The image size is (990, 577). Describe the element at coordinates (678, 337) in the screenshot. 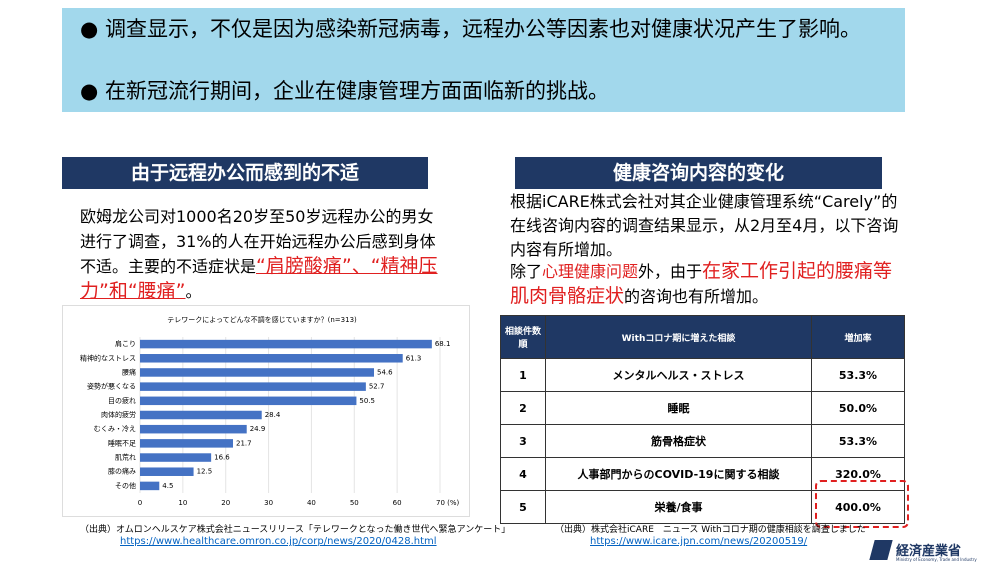

I see `header-cell: Withコロナ期に増えた相談` at that location.